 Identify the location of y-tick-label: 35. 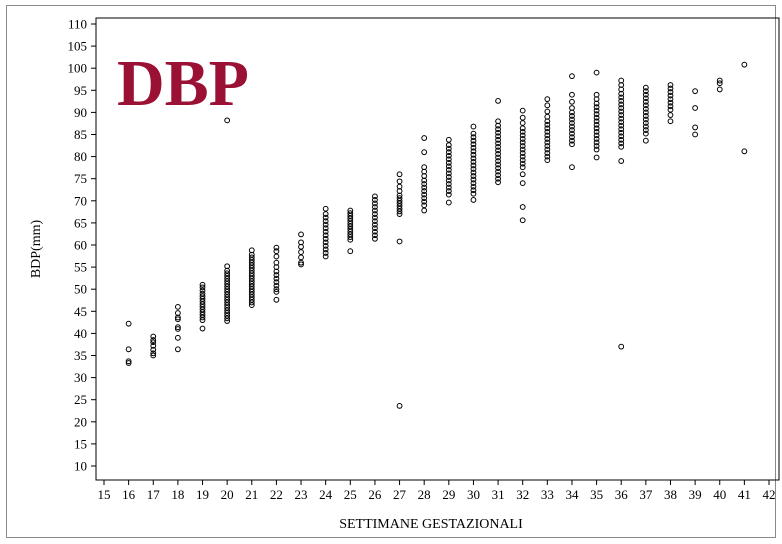
(80, 355).